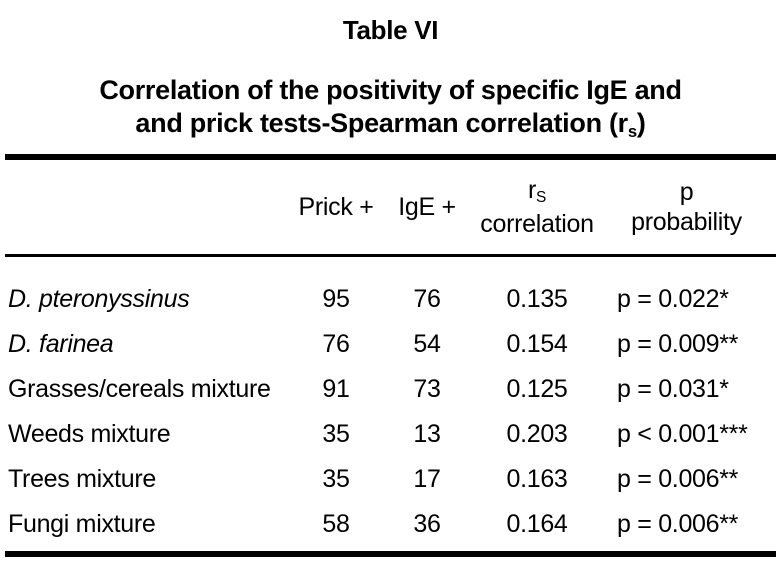 The image size is (781, 563). What do you see at coordinates (390, 299) in the screenshot?
I see `table-row: D. pteronyssinus 95 76 0.135 p = 0.022*` at bounding box center [390, 299].